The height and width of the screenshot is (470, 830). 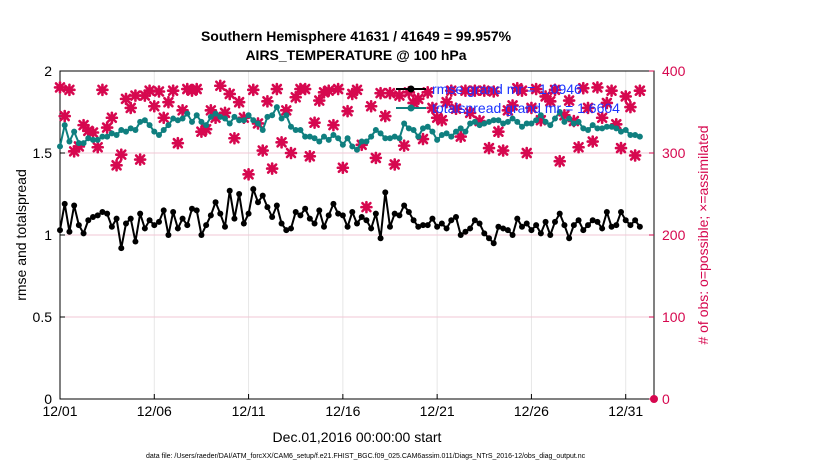 What do you see at coordinates (674, 71) in the screenshot?
I see `right-y-tick-label: 400` at bounding box center [674, 71].